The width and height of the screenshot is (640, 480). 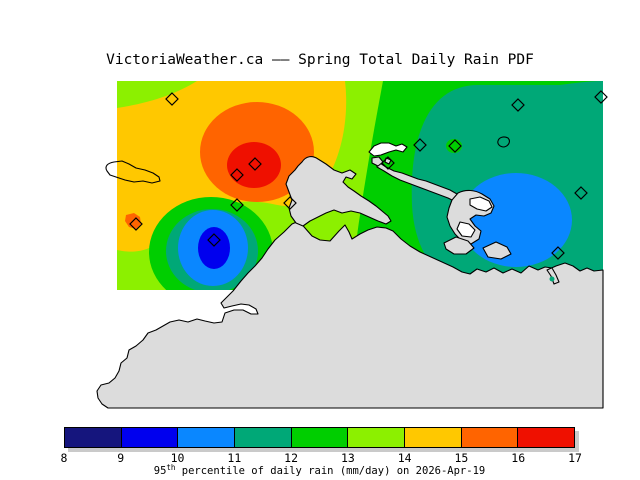 I want to click on colorbar-tick-label: 15, so click(x=461, y=458).